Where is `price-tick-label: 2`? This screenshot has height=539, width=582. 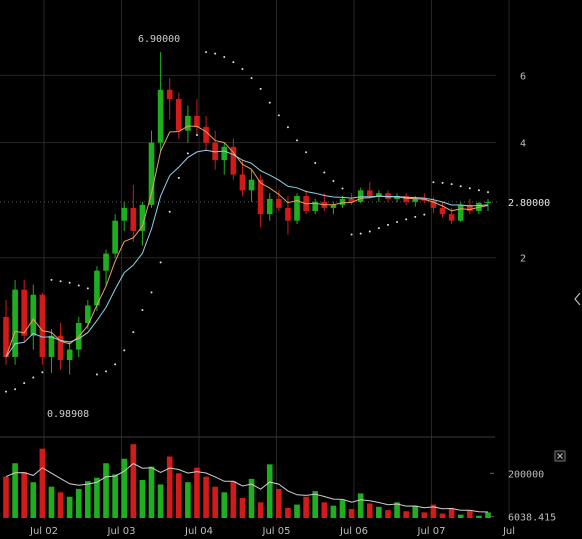
price-tick-label: 2 is located at coordinates (523, 259).